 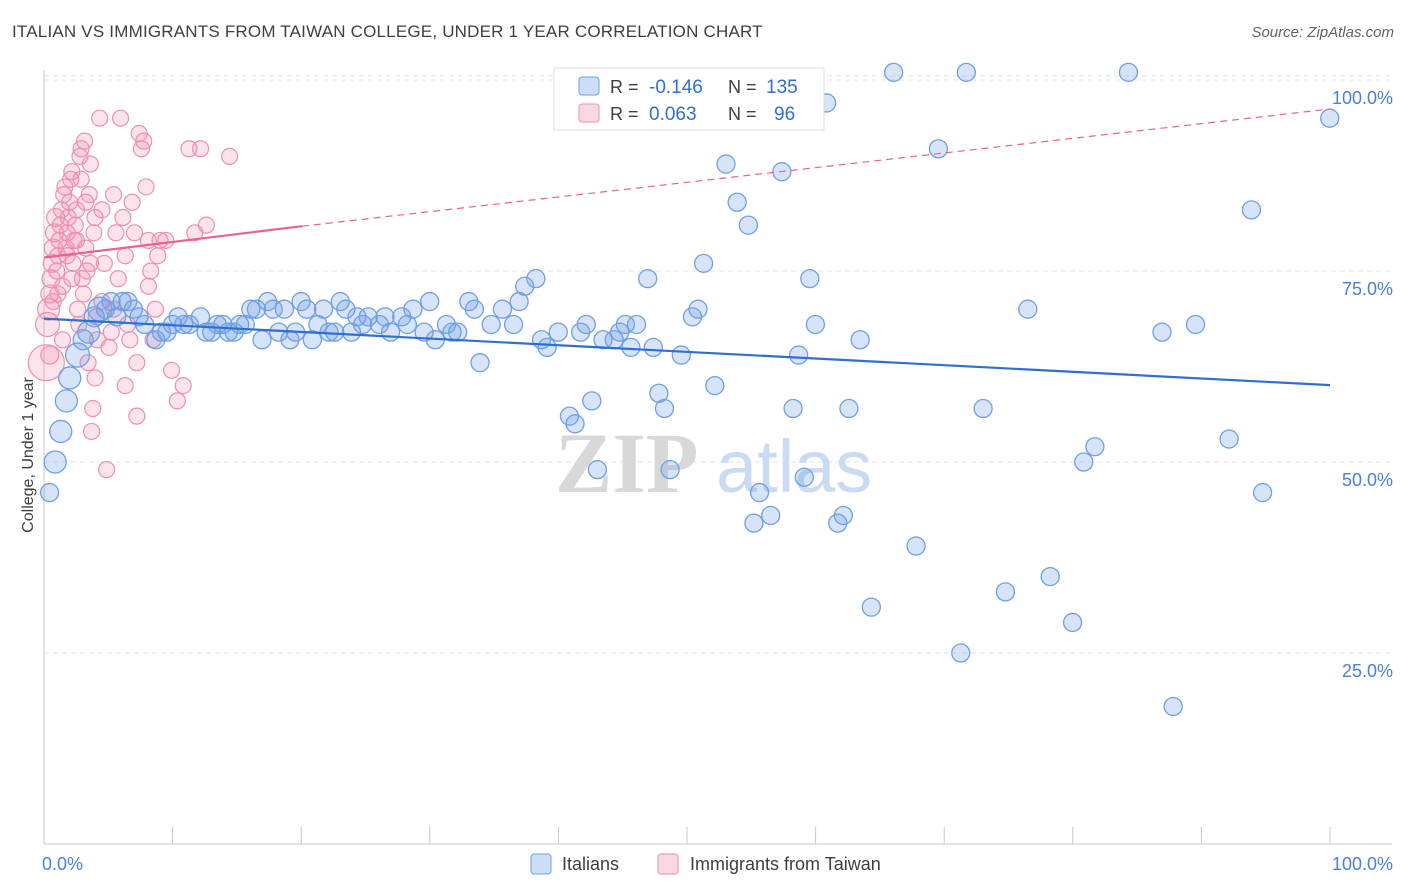 What do you see at coordinates (782, 87) in the screenshot?
I see `legend-n-value-1: 135` at bounding box center [782, 87].